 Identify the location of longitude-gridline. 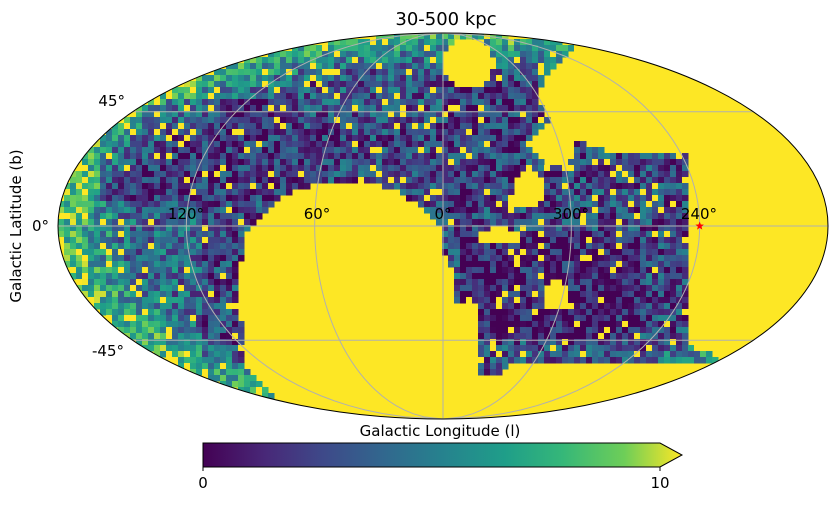
(379, 226).